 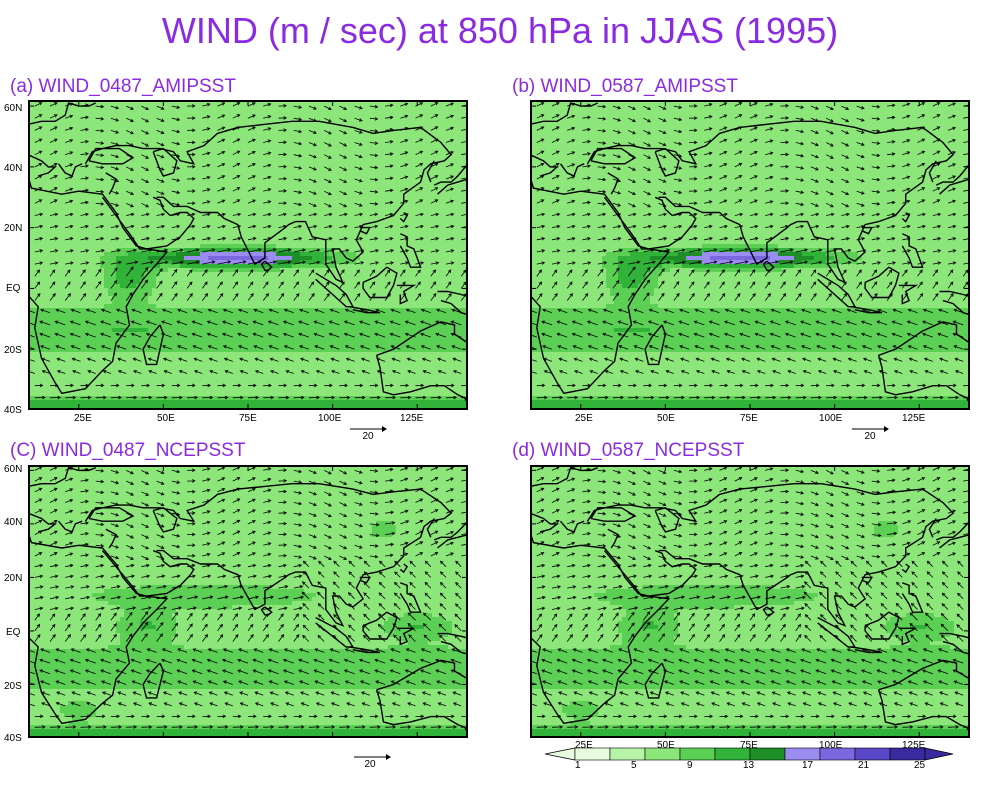 I want to click on panel-c-lat-eq: EQ, so click(x=13, y=632).